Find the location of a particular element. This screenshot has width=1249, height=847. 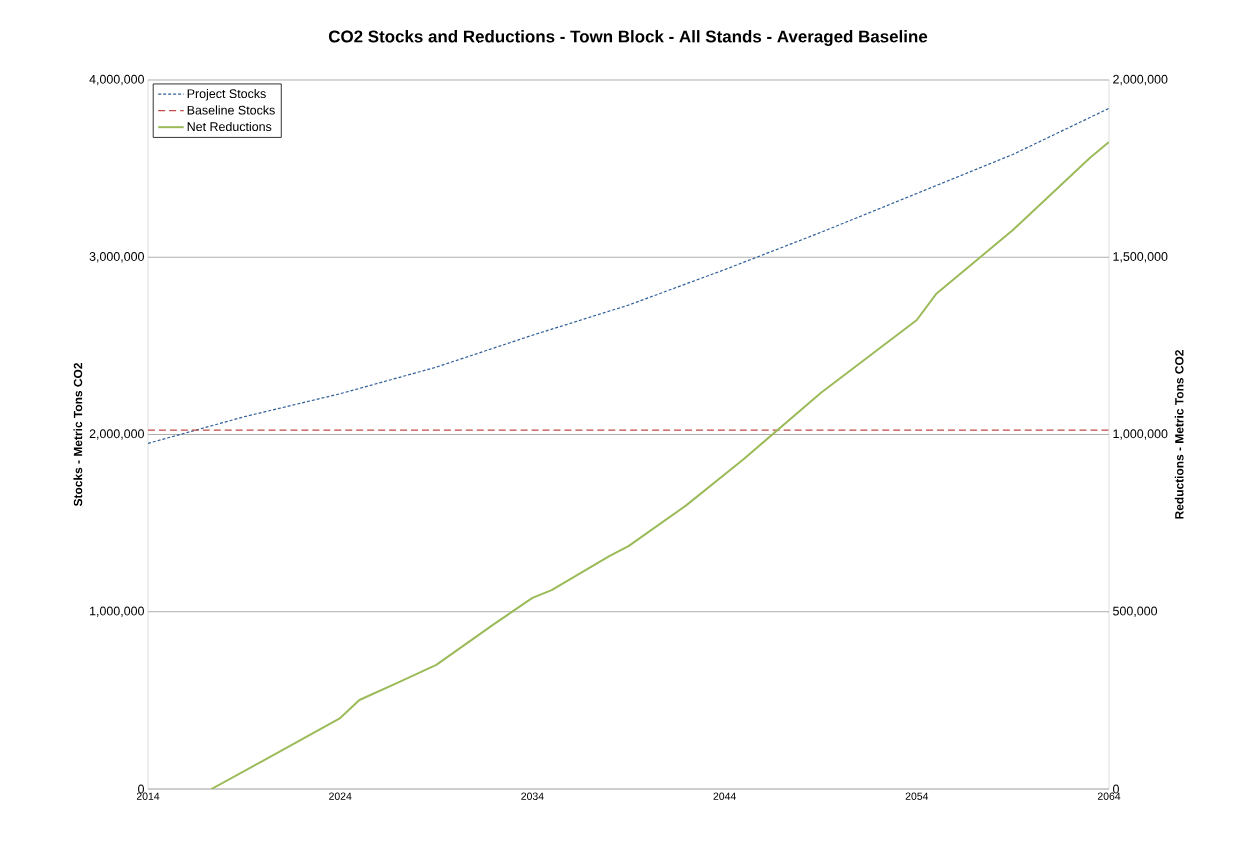

y-tick-label: 1,000,000 is located at coordinates (117, 611).